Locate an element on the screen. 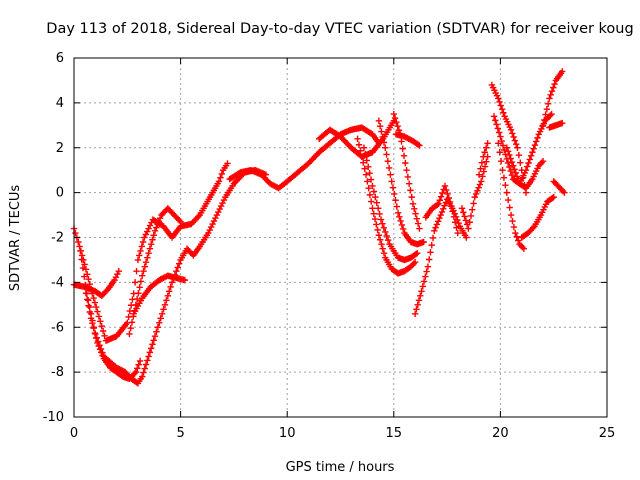  y-tick-label: 6 is located at coordinates (60, 58).